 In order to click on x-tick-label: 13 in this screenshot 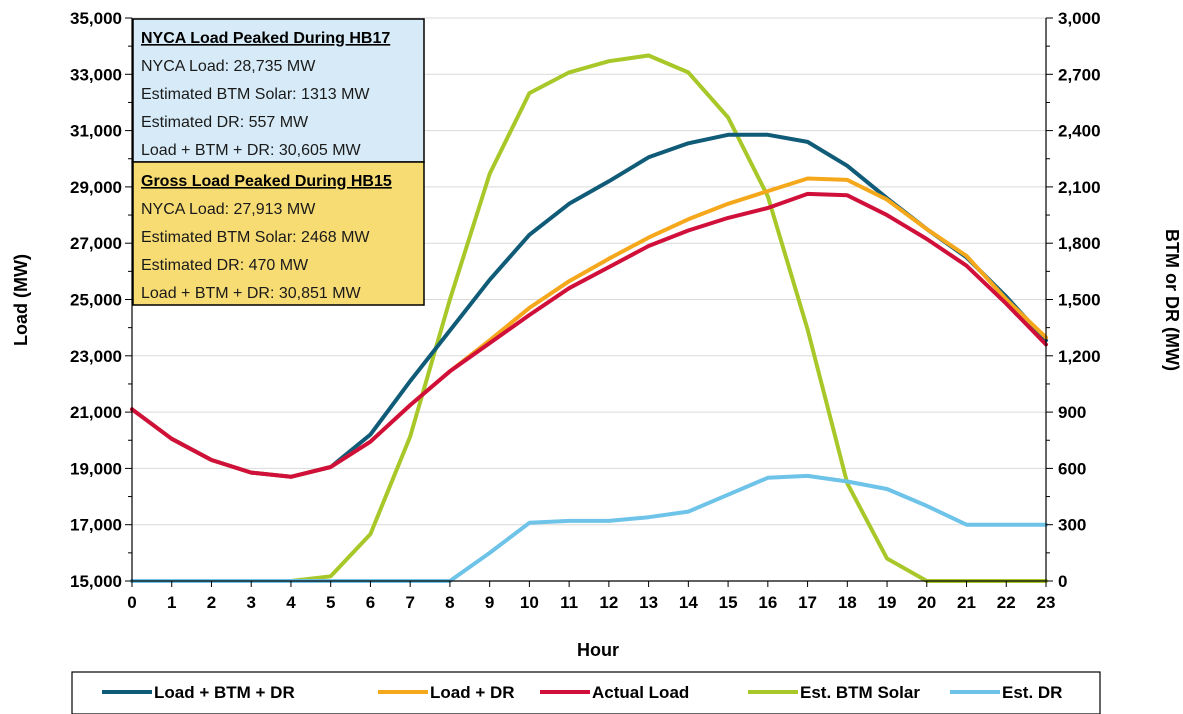, I will do `click(648, 602)`.